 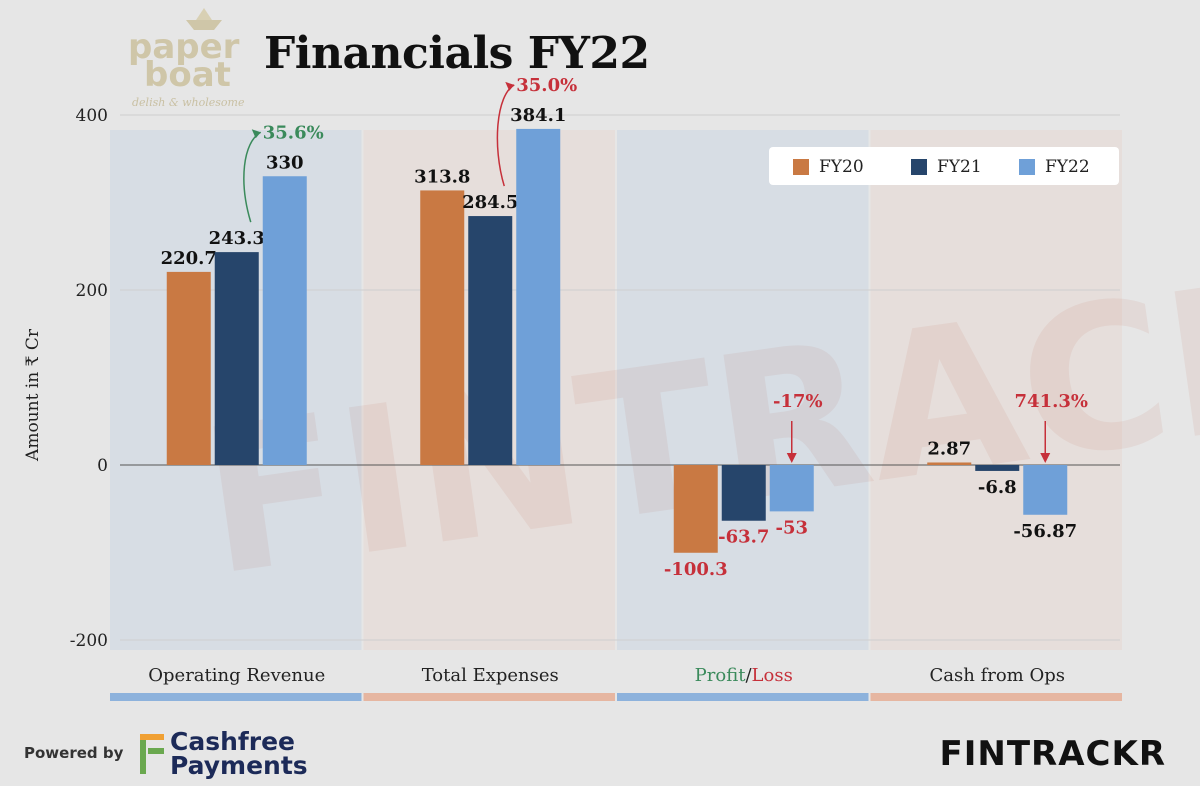 What do you see at coordinates (696, 569) in the screenshot?
I see `value-label: -100.3` at bounding box center [696, 569].